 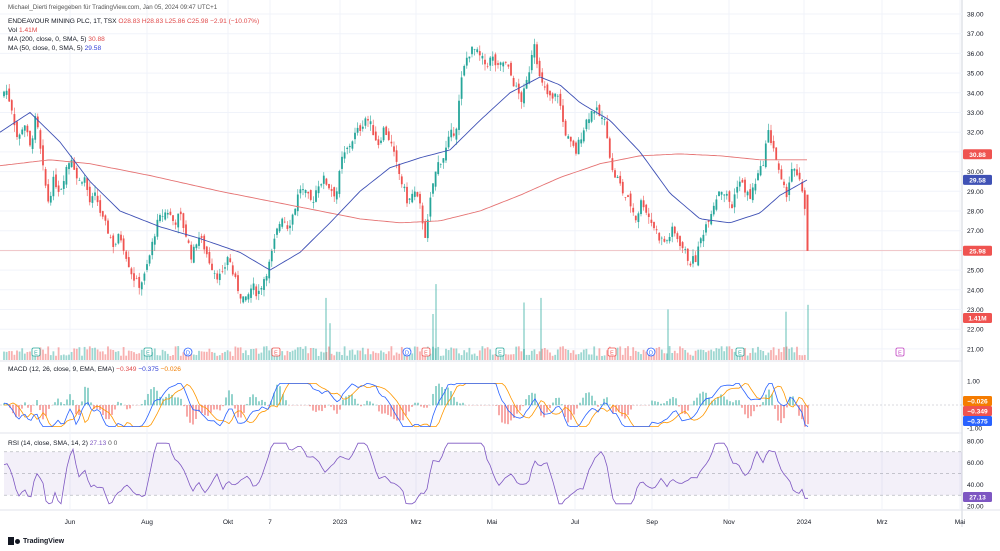 What do you see at coordinates (492, 522) in the screenshot?
I see `time-tick-label: Mai` at bounding box center [492, 522].